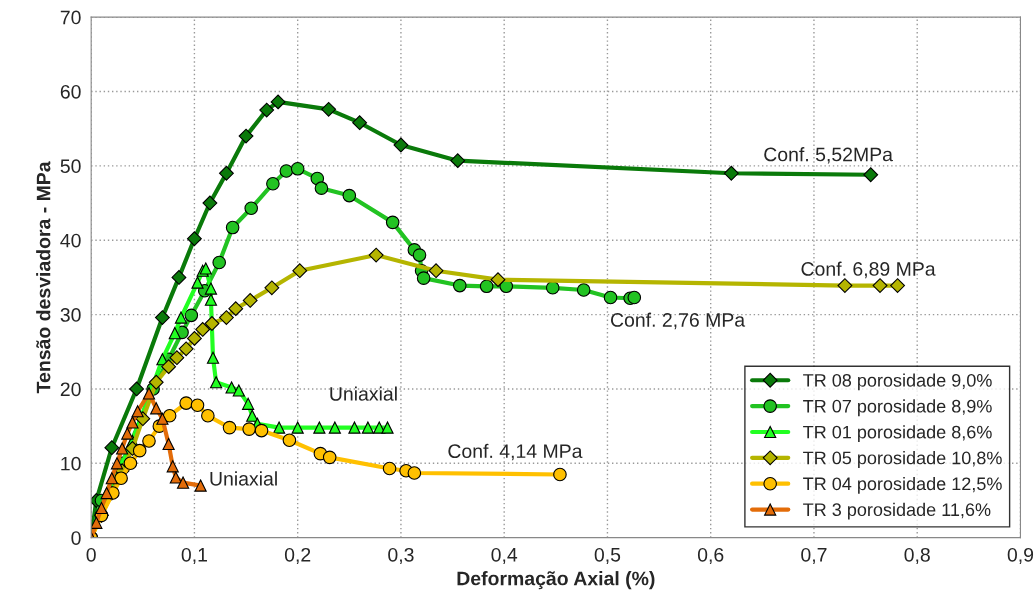 The width and height of the screenshot is (1036, 611). I want to click on y-tick-label: 40, so click(70, 240).